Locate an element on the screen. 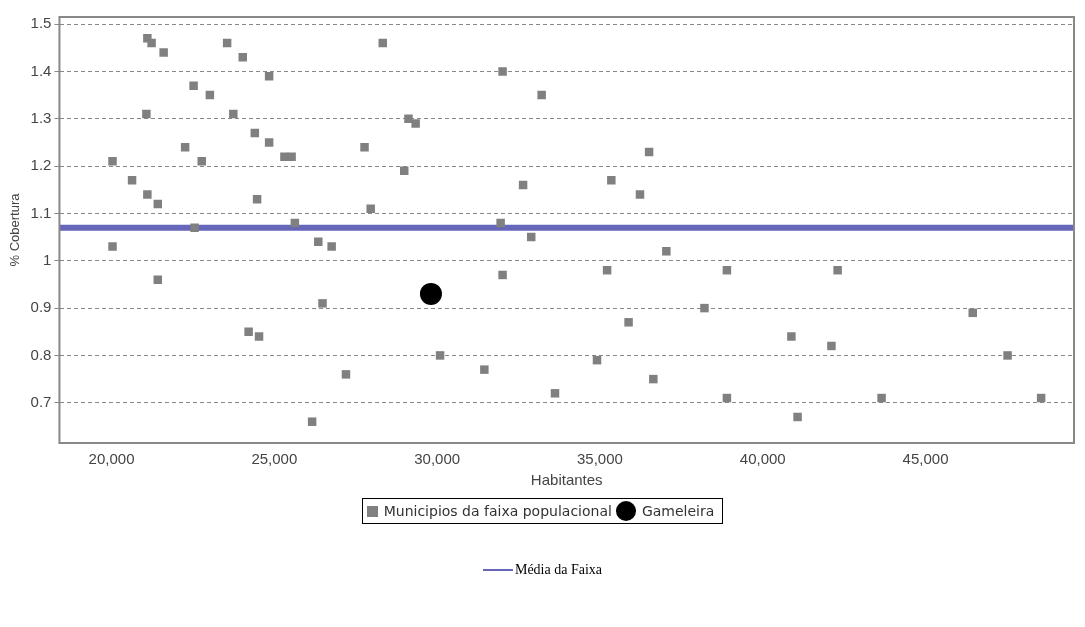 Image resolution: width=1085 pixels, height=627 pixels. x-tick-label: 20,000 is located at coordinates (111, 459).